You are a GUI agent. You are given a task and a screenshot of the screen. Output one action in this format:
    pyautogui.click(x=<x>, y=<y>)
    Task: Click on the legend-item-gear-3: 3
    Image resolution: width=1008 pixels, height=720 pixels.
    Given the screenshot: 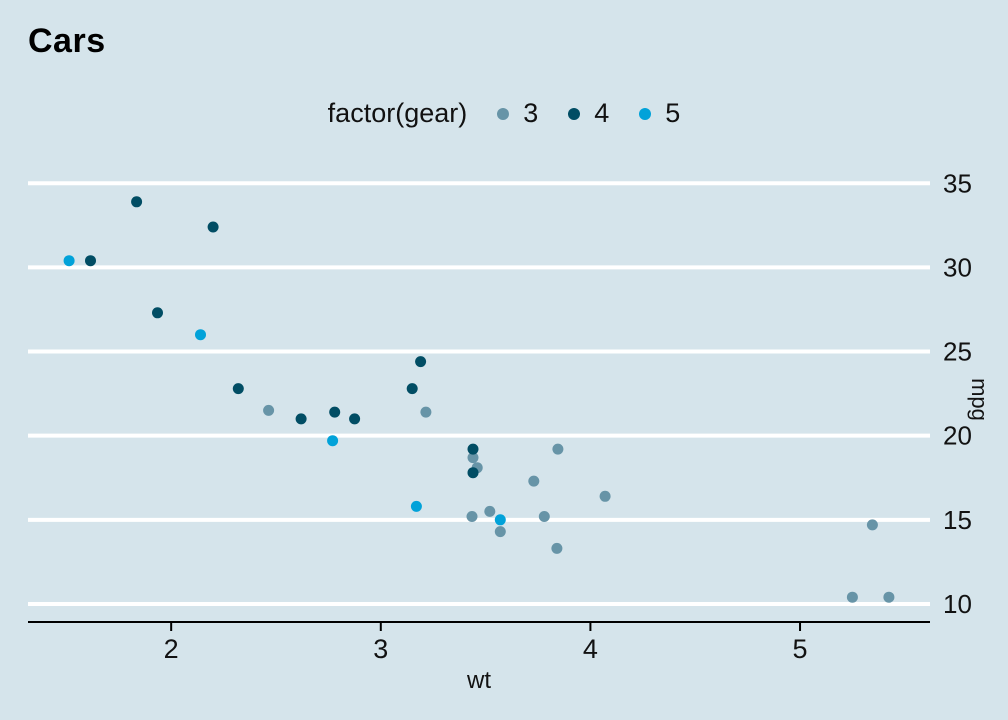 What is the action you would take?
    pyautogui.click(x=517, y=113)
    